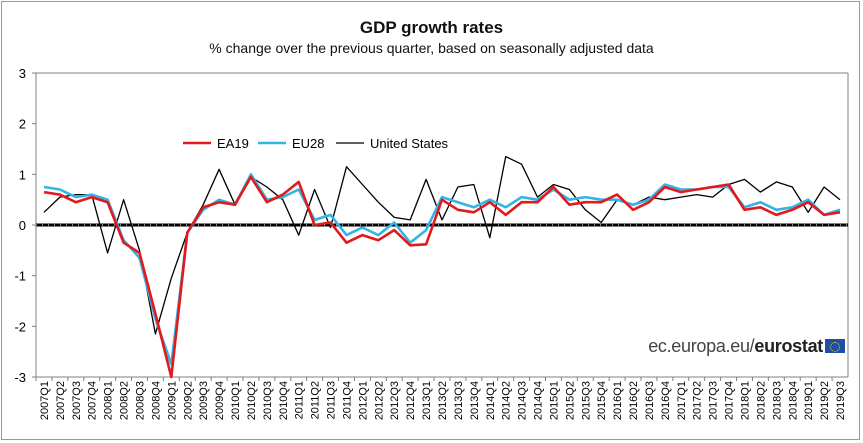 This screenshot has height=443, width=863. Describe the element at coordinates (698, 400) in the screenshot. I see `x-tick-label: 2017Q2` at that location.